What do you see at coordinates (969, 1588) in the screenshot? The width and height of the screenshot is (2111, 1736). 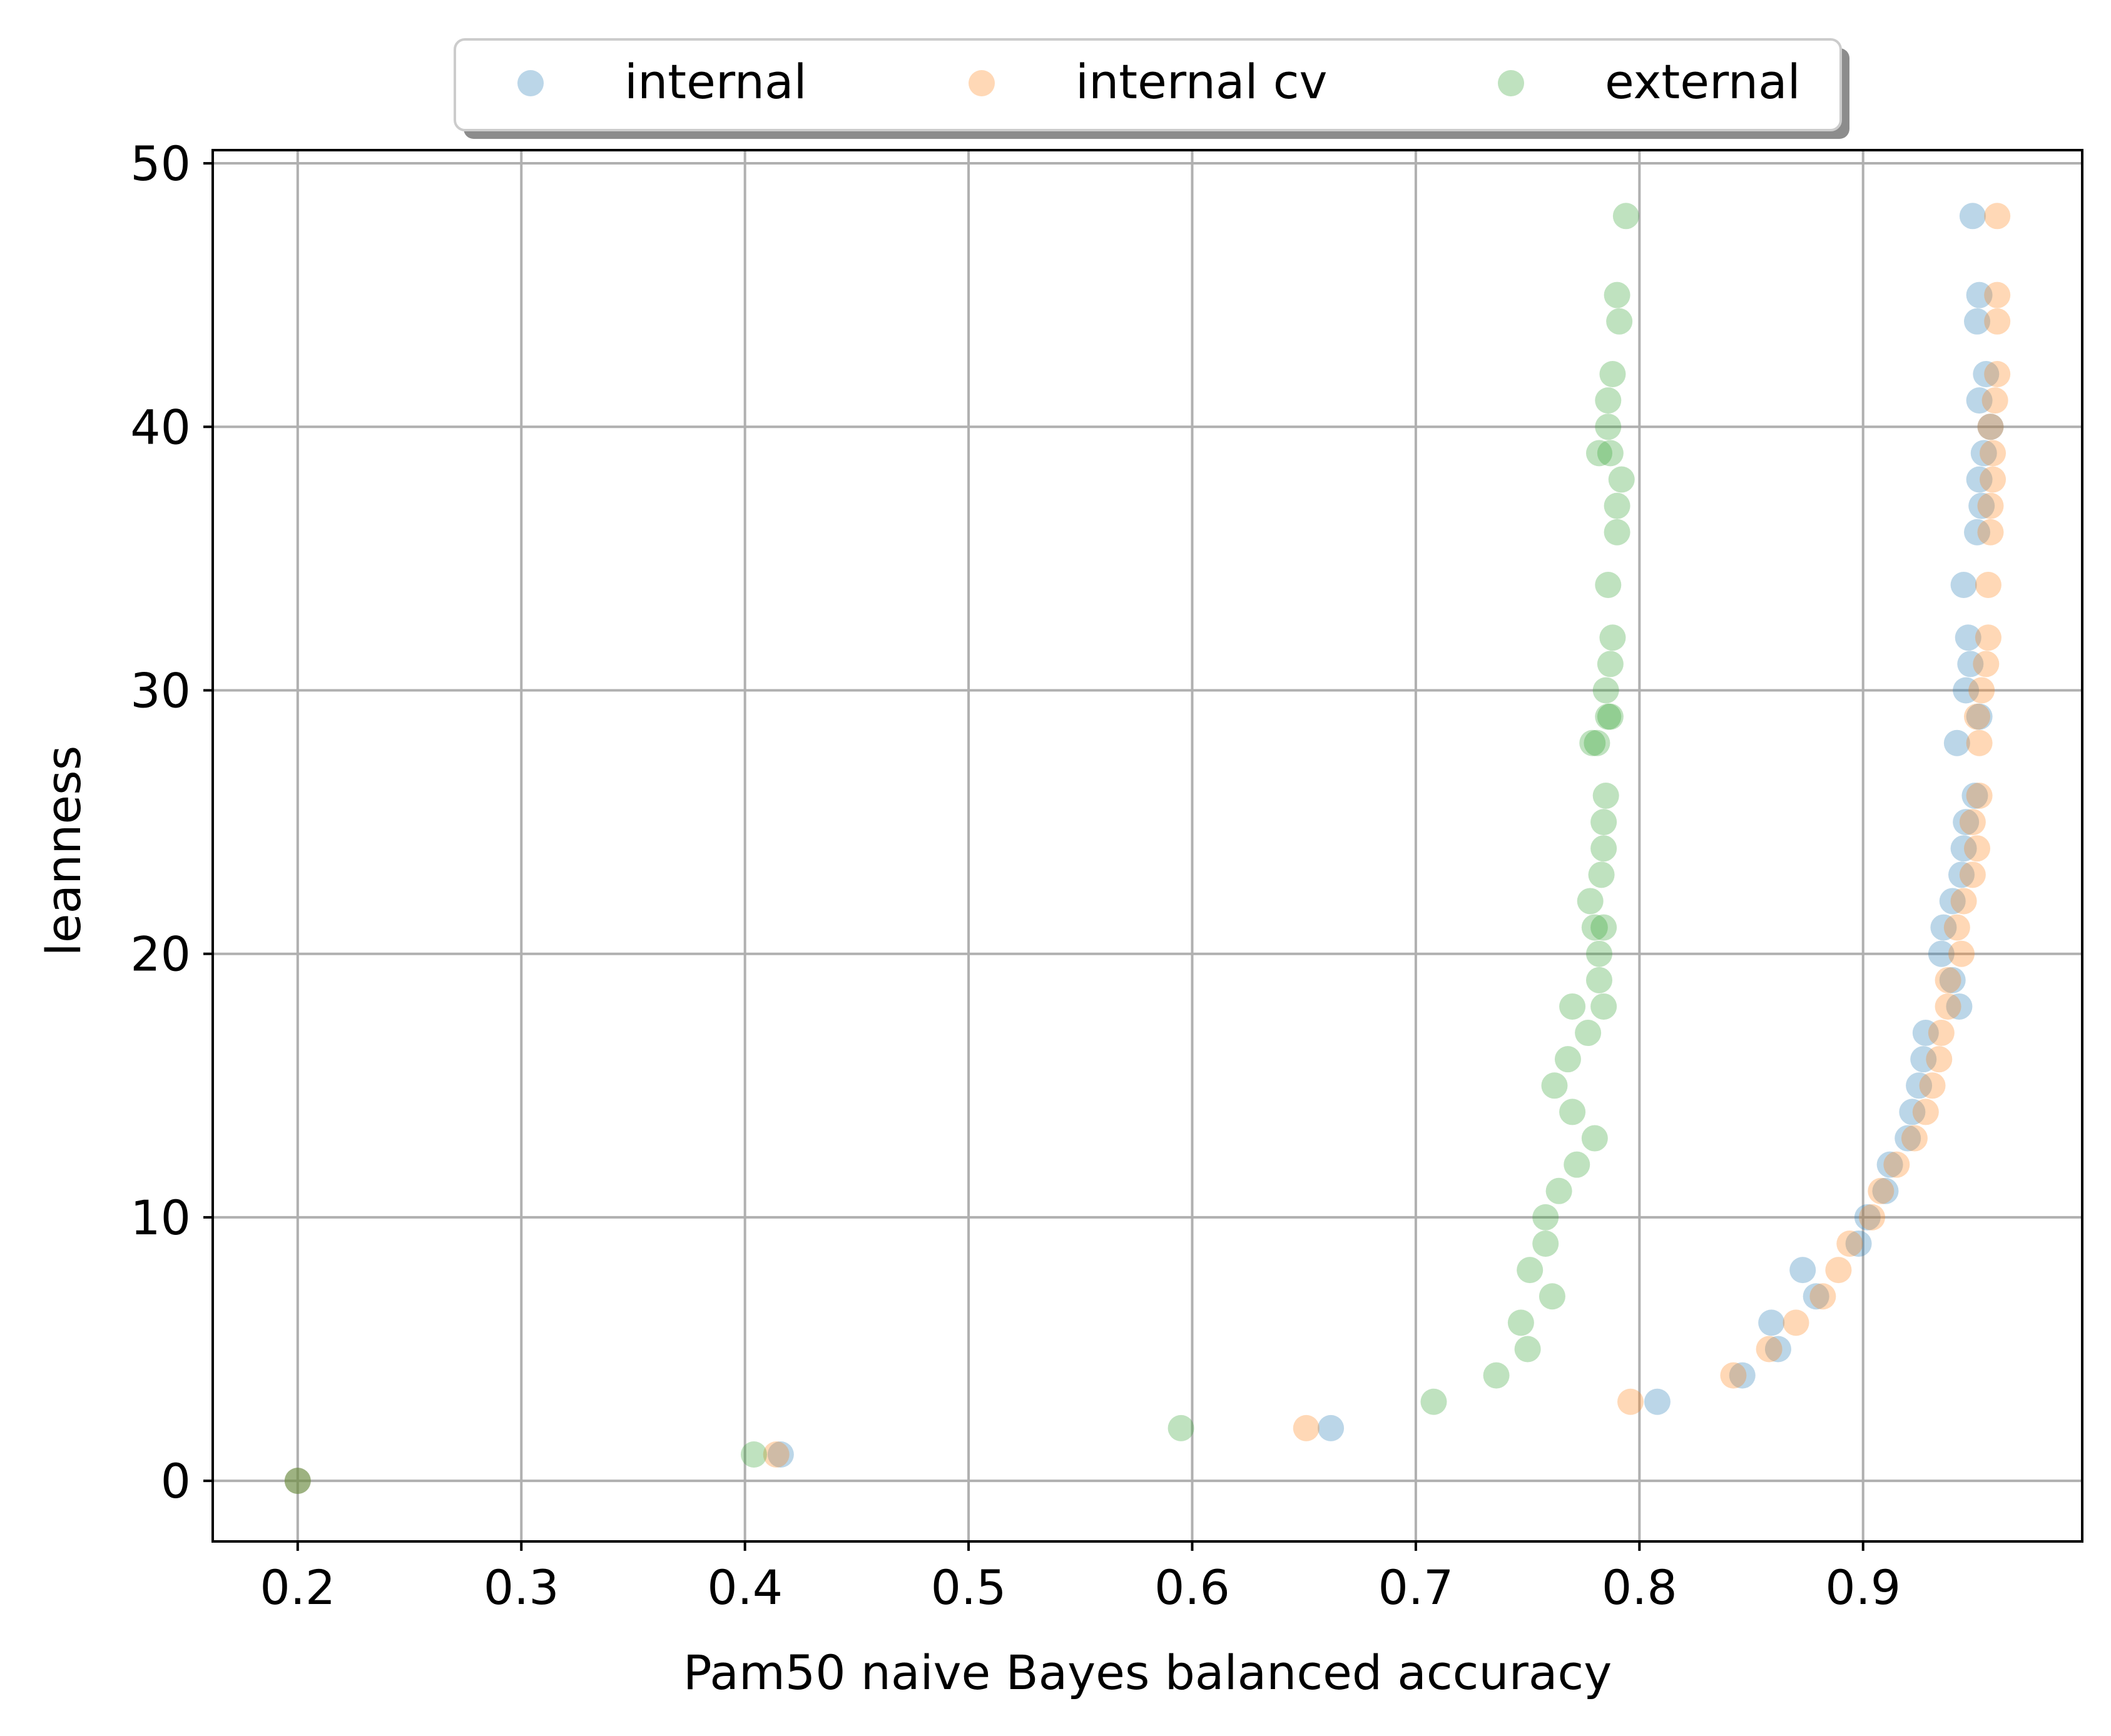 I see `x-tick-label: 0.5` at bounding box center [969, 1588].